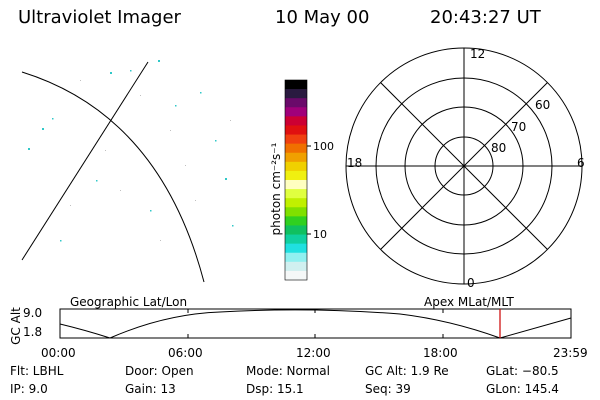  I want to click on x-tick-1200: 12:00, so click(313, 353).